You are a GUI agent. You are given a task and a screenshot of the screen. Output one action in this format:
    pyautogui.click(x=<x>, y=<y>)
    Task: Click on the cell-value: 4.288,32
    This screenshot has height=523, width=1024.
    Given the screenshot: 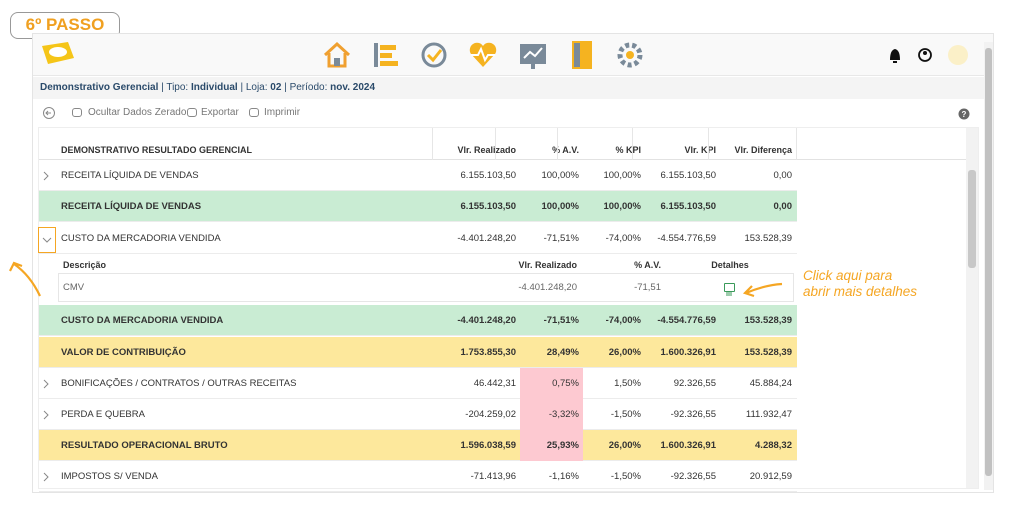 What is the action you would take?
    pyautogui.click(x=773, y=445)
    